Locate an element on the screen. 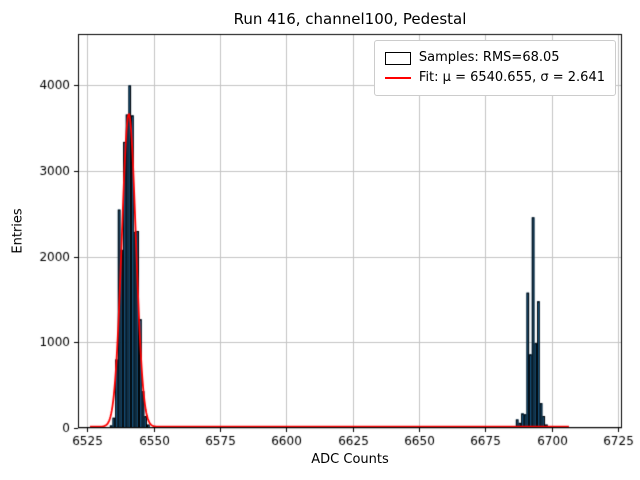 The height and width of the screenshot is (480, 640). histogram-swatch-icon is located at coordinates (397, 58).